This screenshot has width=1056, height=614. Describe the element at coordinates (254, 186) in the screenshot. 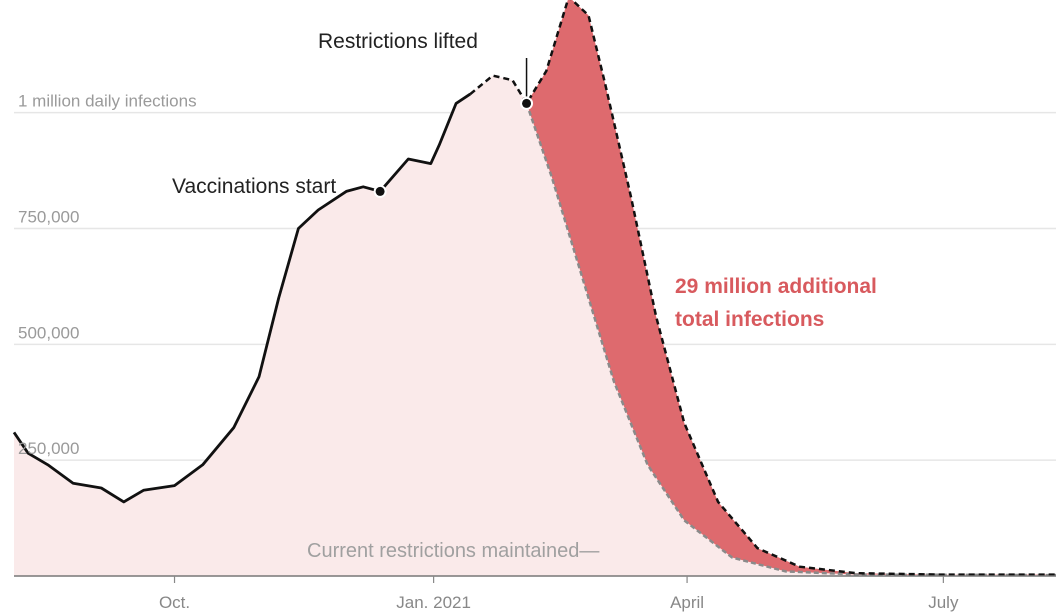

I see `vaccinations-start-label: Vaccinations start` at that location.